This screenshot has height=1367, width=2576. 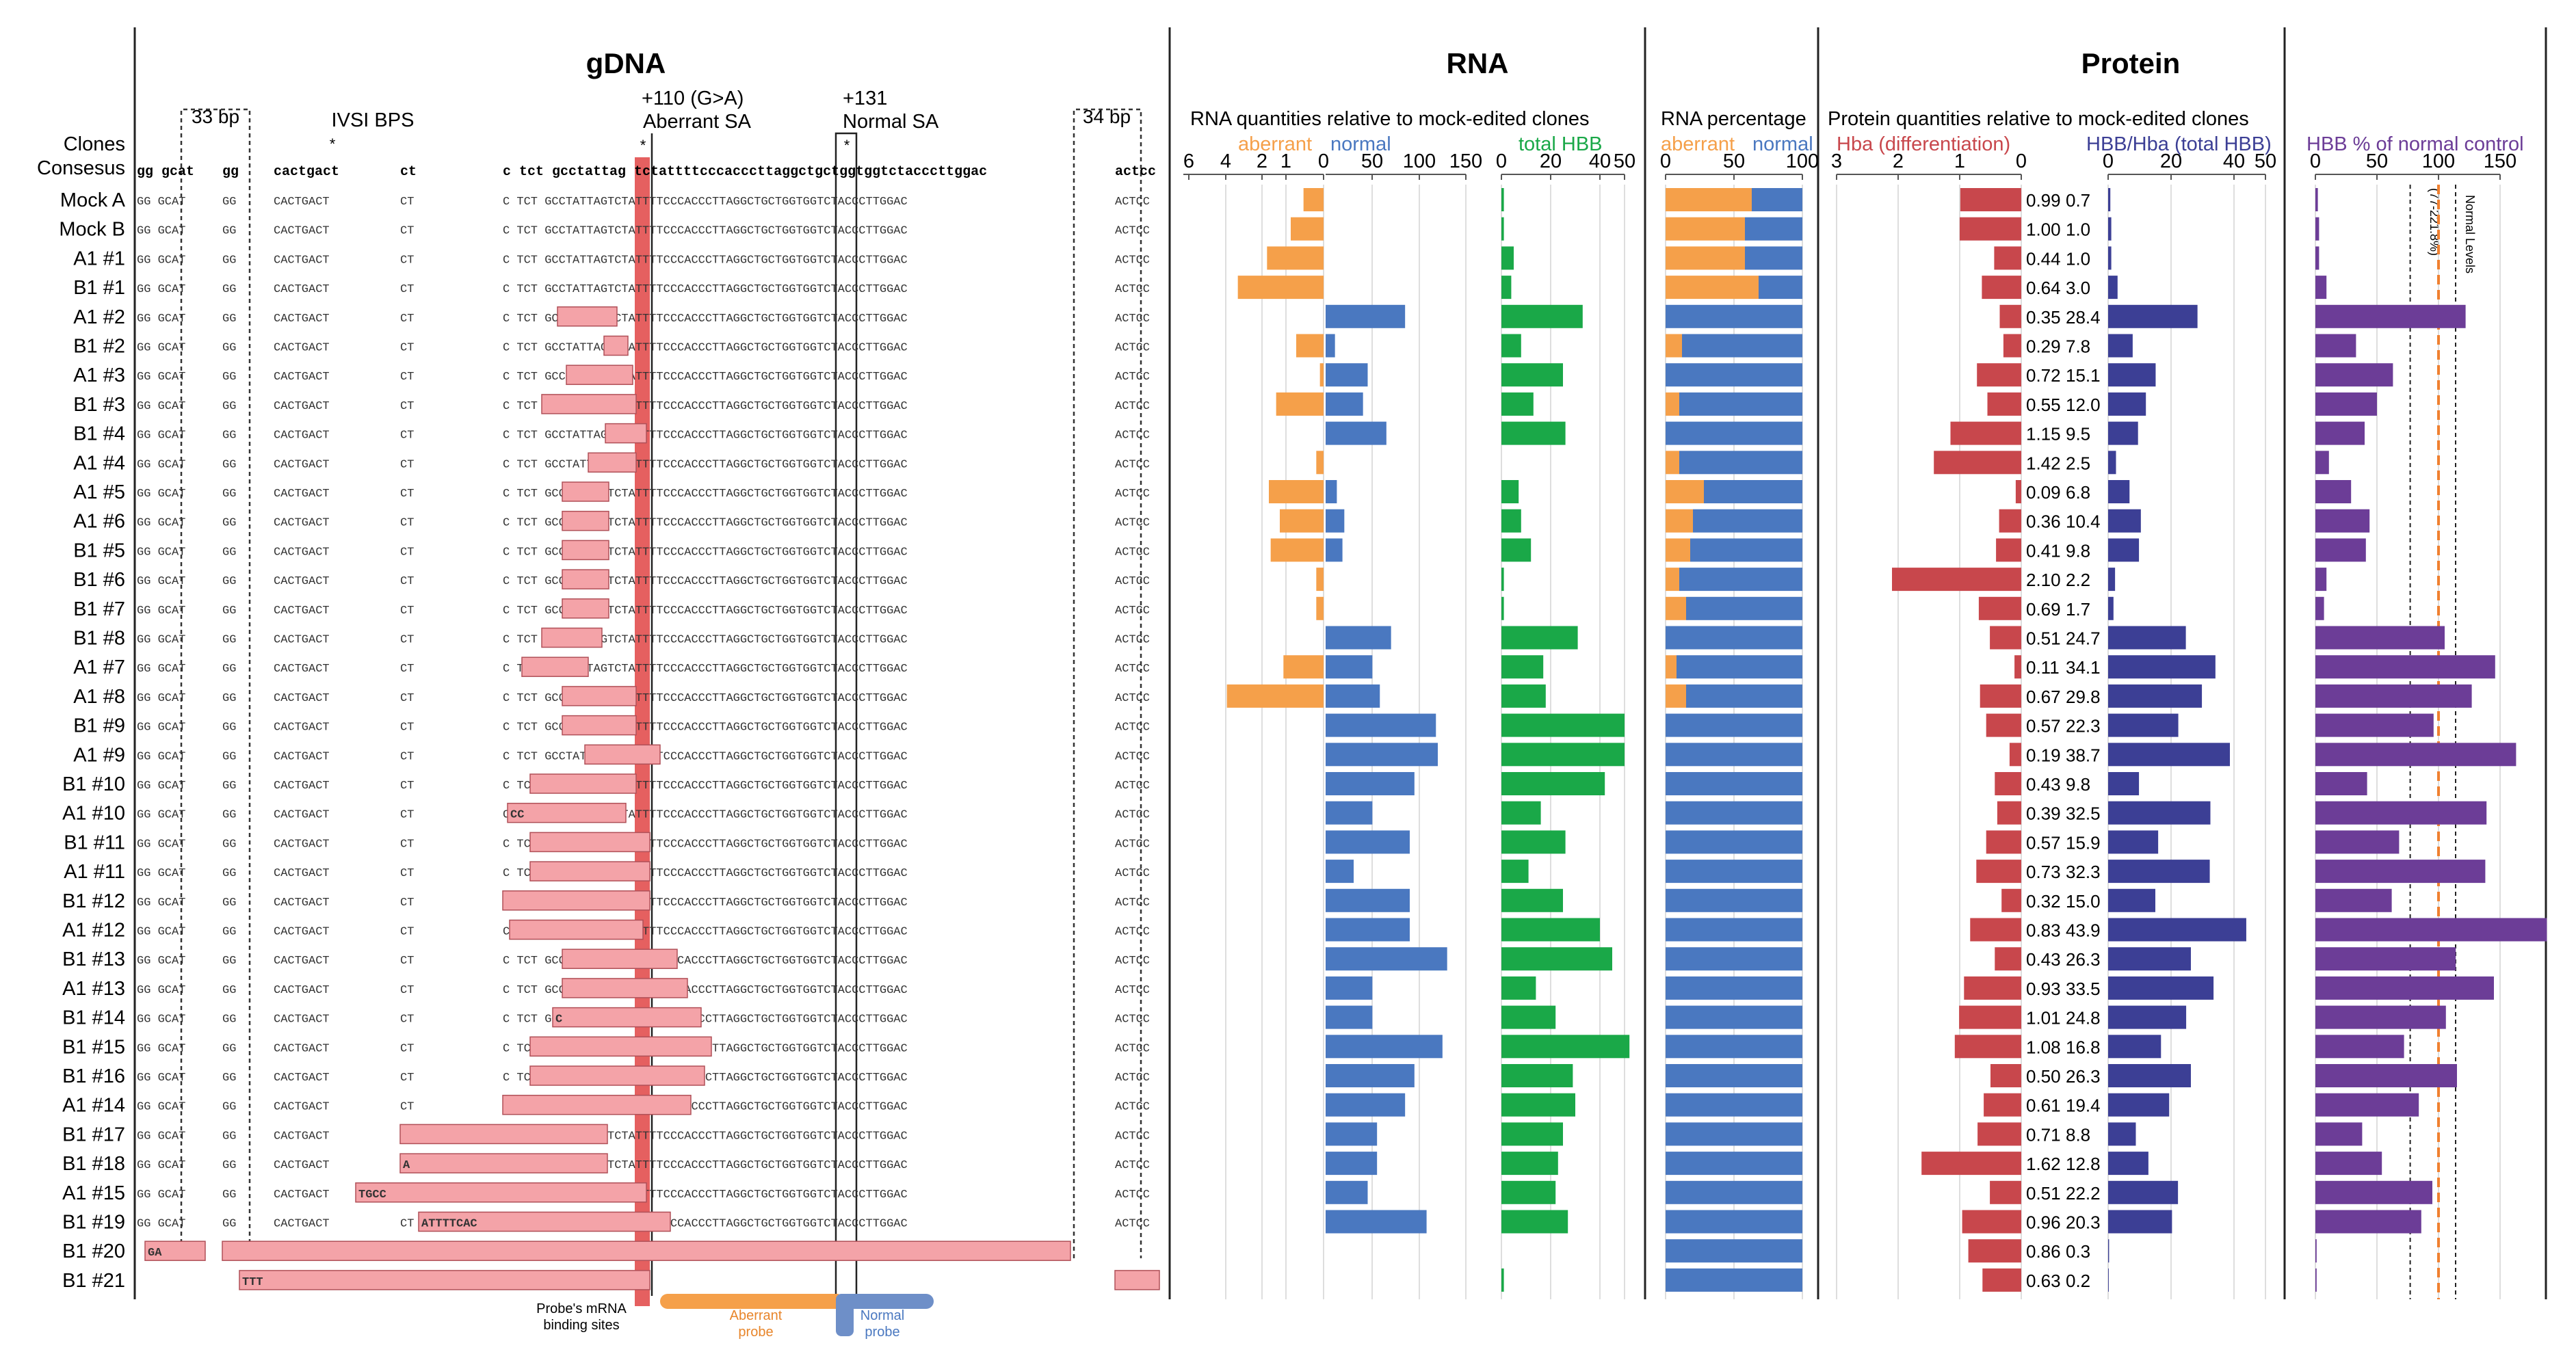 What do you see at coordinates (2083, 842) in the screenshot?
I see `hbb-hba-value-b1-11: 15.9` at bounding box center [2083, 842].